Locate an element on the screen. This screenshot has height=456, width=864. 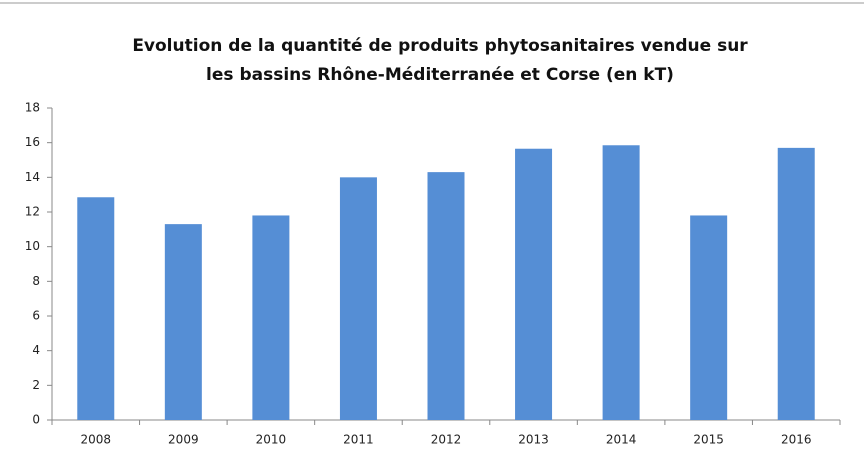
y-tick-label: 18 is located at coordinates (32, 108).